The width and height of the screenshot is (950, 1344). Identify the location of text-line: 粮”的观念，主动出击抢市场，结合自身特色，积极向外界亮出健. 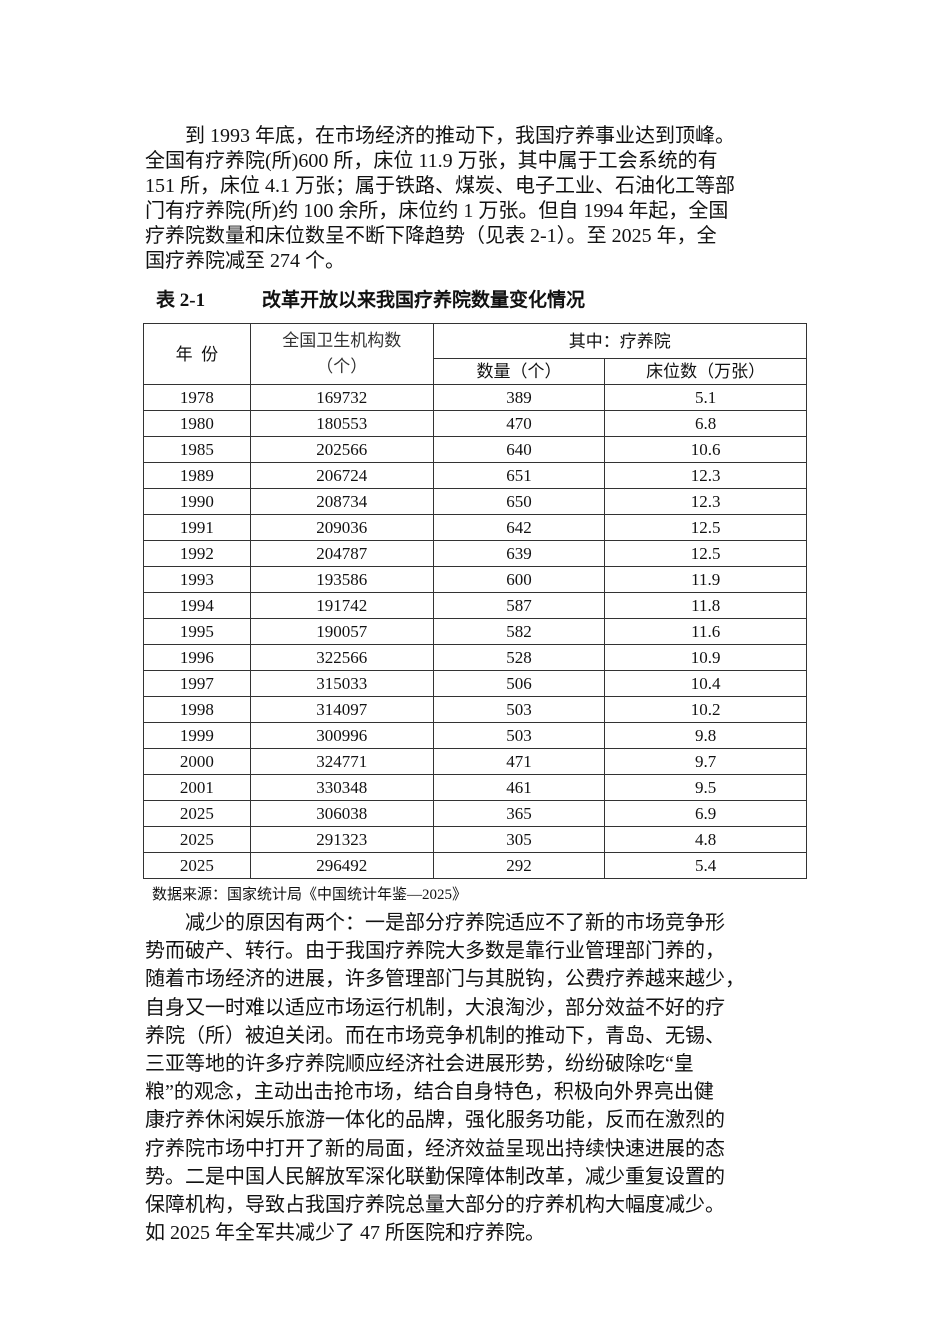
(429, 1092).